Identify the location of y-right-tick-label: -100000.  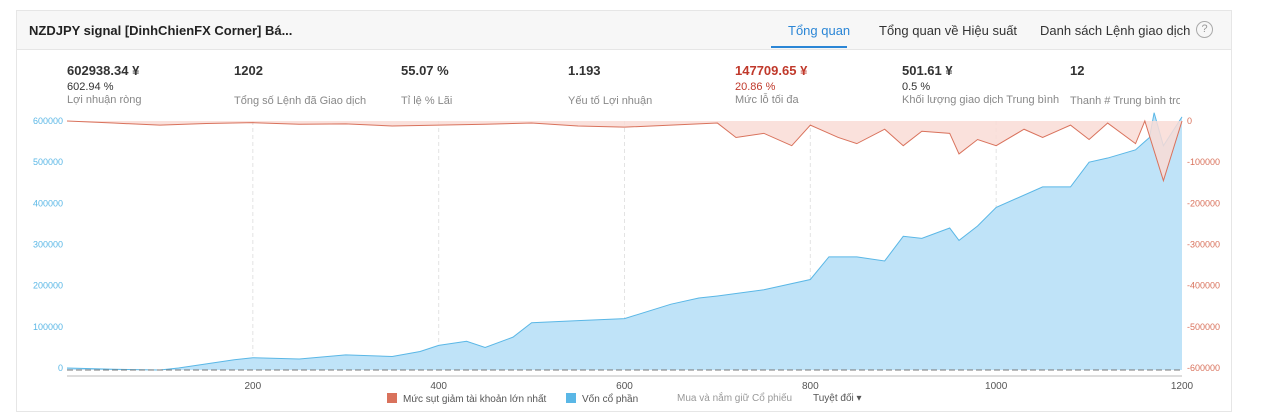
(1203, 162).